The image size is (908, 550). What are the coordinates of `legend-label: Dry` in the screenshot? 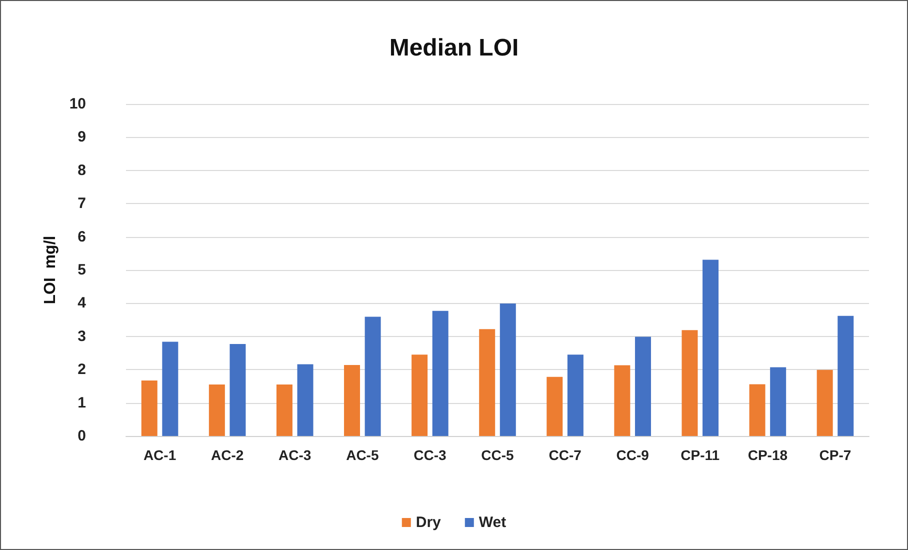 It's located at (429, 522).